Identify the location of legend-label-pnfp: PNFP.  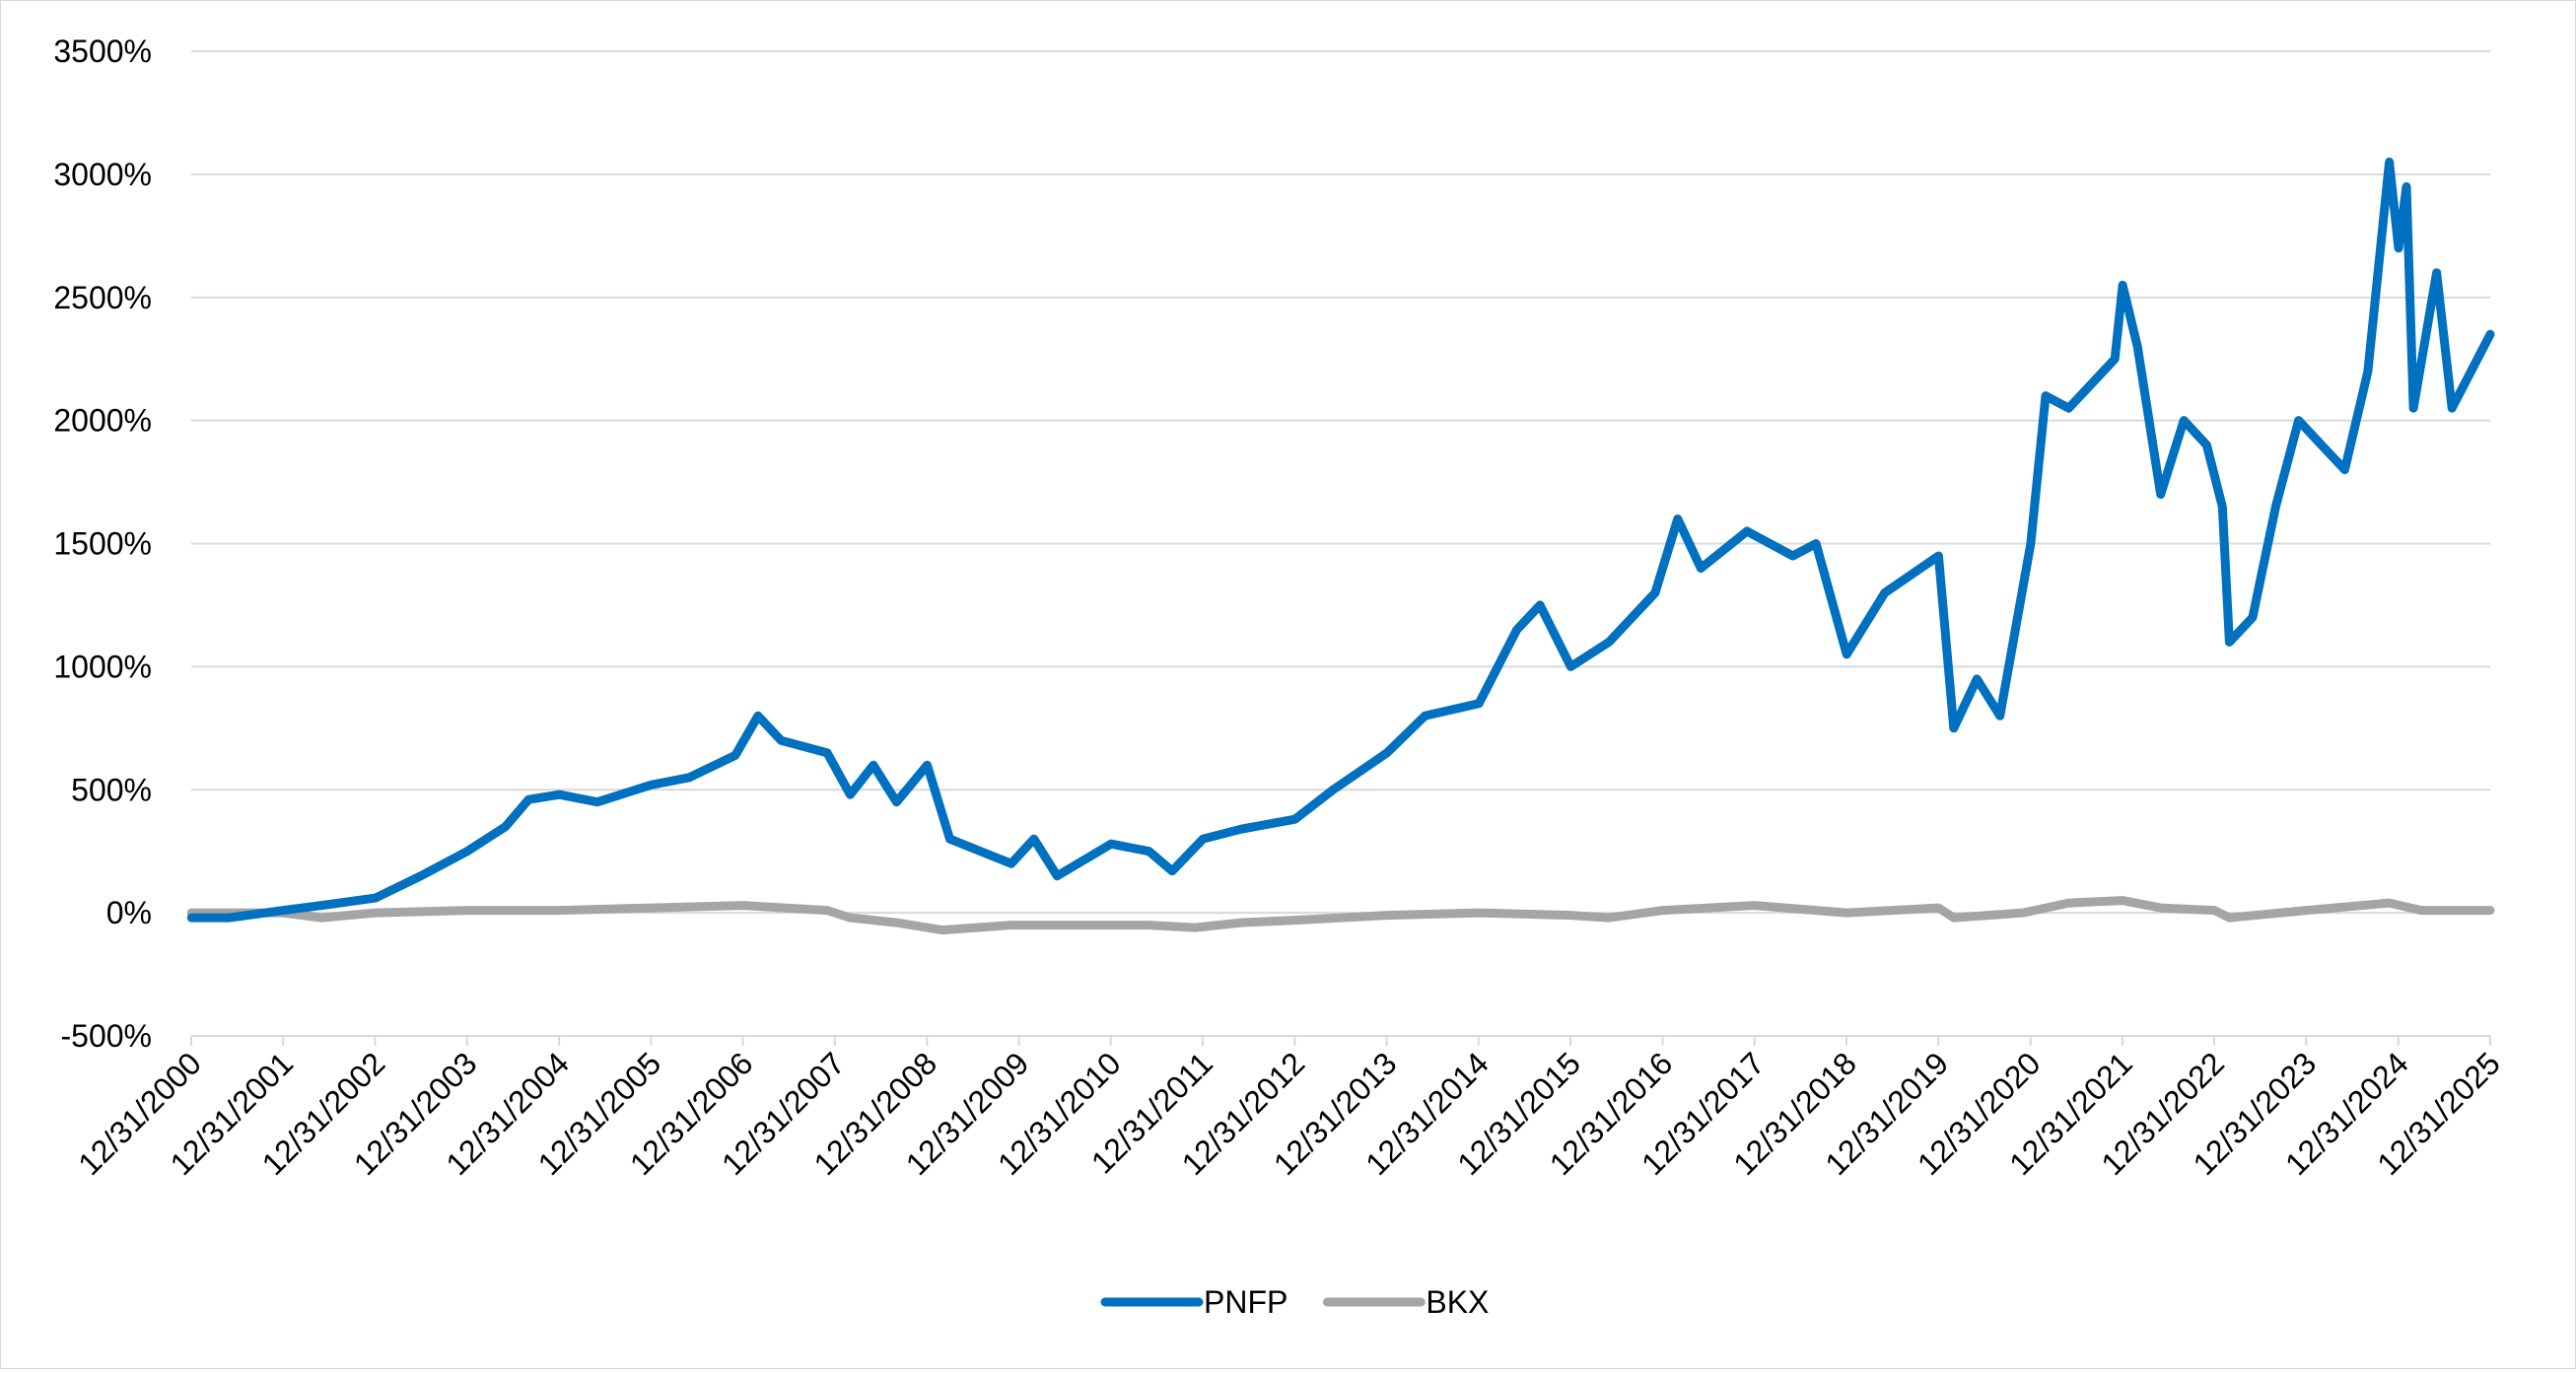
(1246, 1302).